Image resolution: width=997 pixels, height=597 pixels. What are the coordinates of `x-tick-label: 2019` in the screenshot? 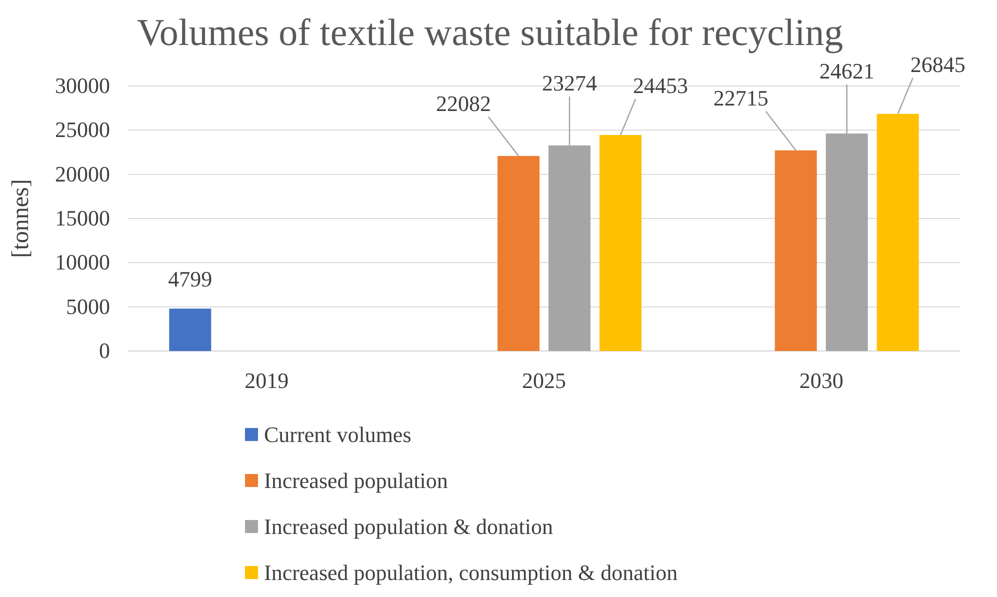 It's located at (266, 380).